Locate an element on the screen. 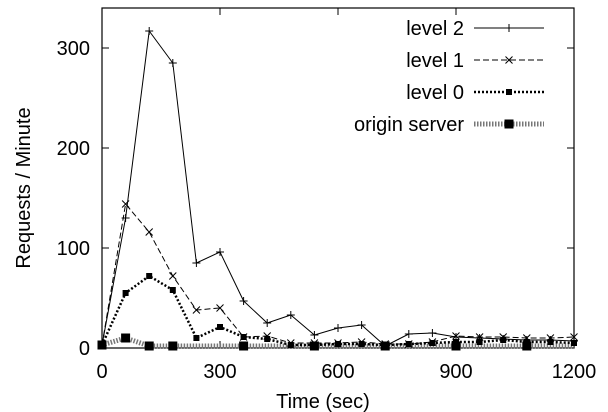  legend-entry-origin-server: origin server is located at coordinates (449, 125).